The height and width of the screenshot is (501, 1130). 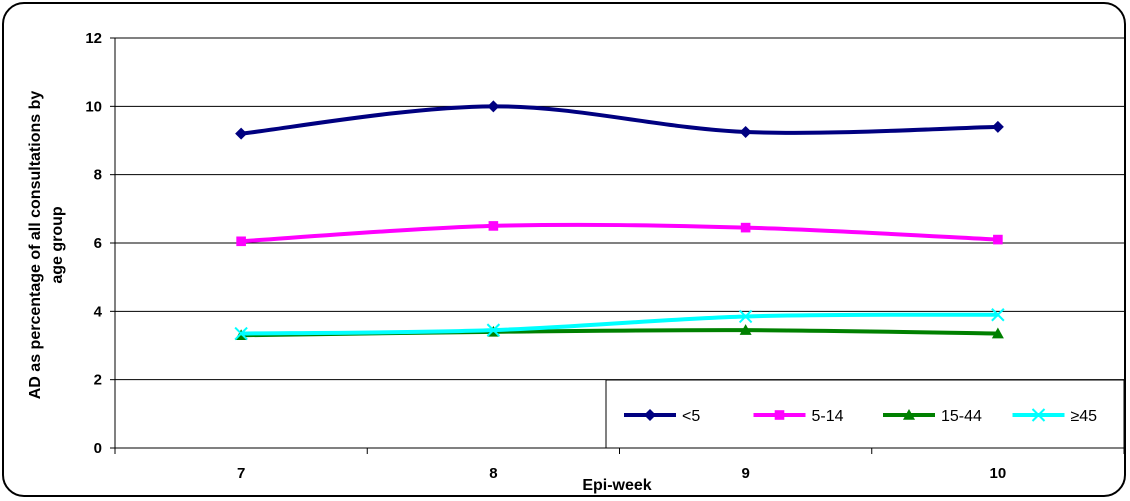 What do you see at coordinates (998, 473) in the screenshot?
I see `x-tick-label: 10` at bounding box center [998, 473].